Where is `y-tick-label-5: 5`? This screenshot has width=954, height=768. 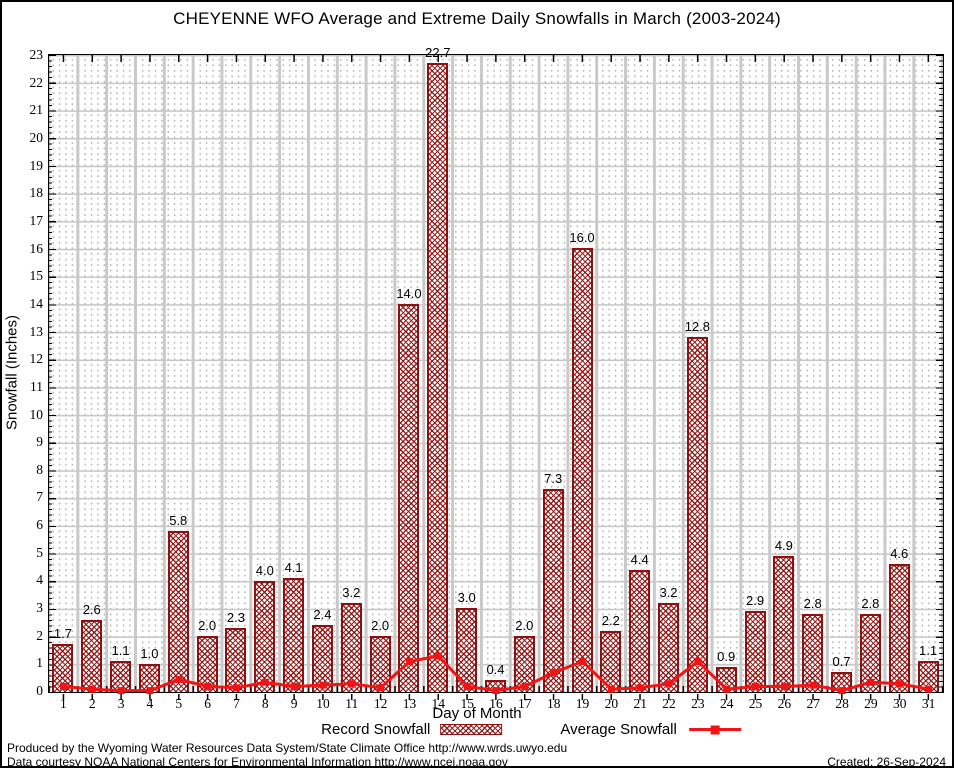 y-tick-label-5: 5 is located at coordinates (39, 552).